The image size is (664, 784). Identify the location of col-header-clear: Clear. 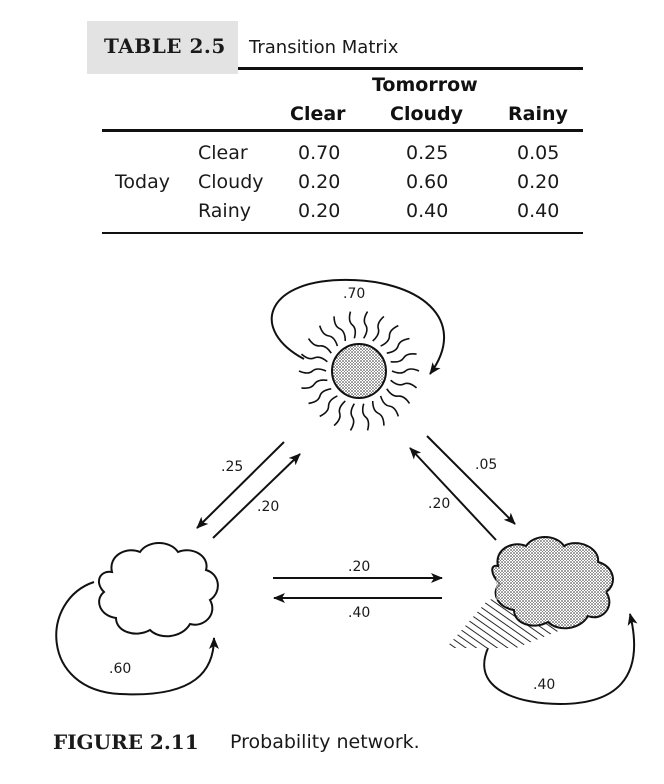
(318, 114).